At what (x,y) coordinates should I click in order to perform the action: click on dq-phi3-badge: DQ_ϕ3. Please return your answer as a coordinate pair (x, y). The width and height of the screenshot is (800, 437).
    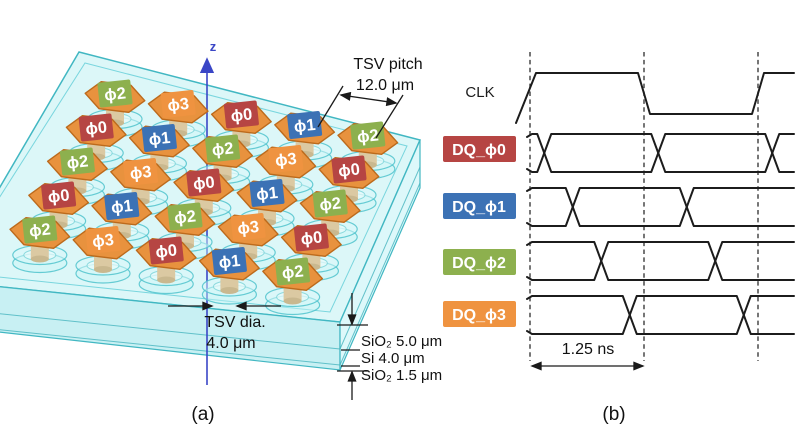
    Looking at the image, I should click on (479, 314).